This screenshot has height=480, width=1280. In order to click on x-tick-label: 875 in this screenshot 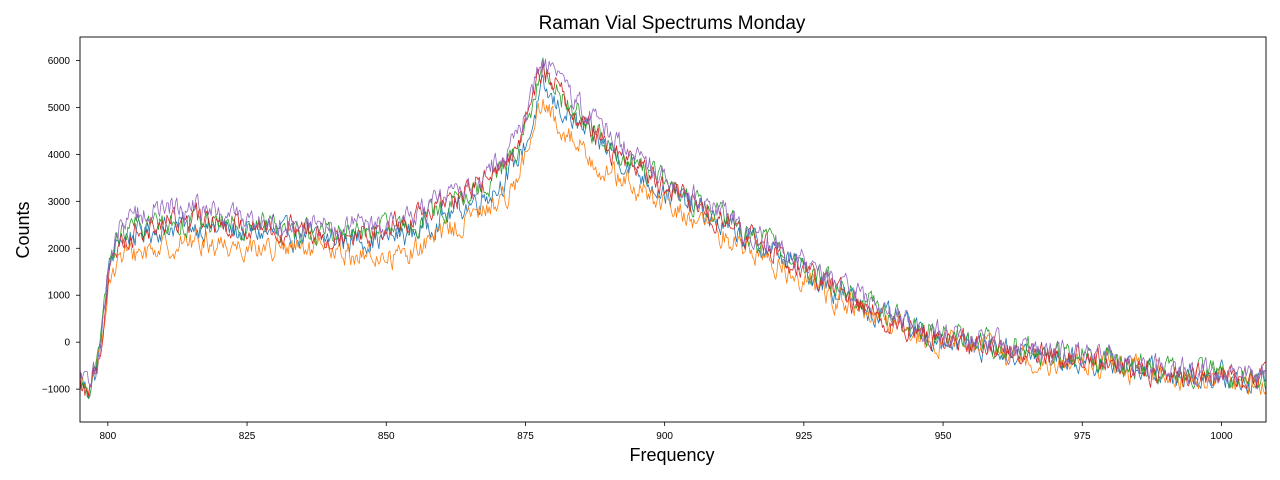, I will do `click(525, 436)`.